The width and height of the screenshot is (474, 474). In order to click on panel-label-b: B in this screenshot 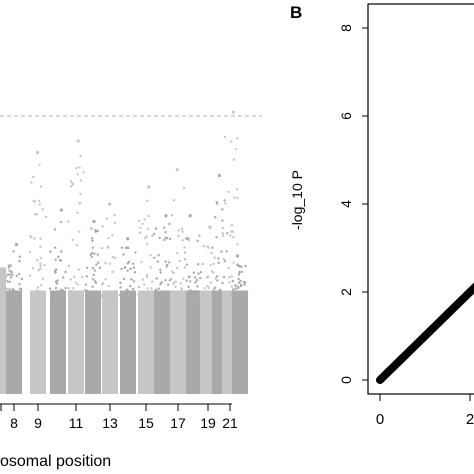, I will do `click(296, 12)`.